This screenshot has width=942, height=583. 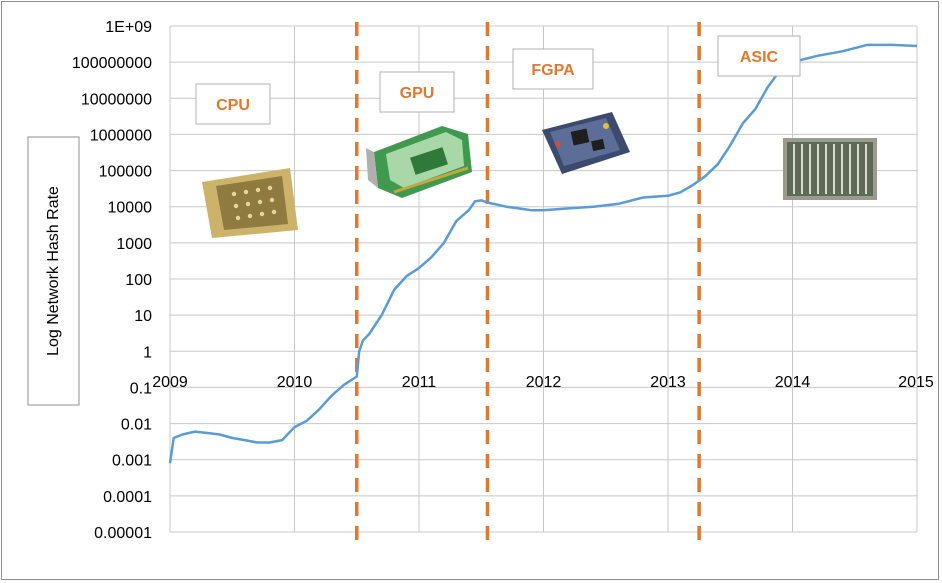 I want to click on graphics-card-photo, so click(x=419, y=162).